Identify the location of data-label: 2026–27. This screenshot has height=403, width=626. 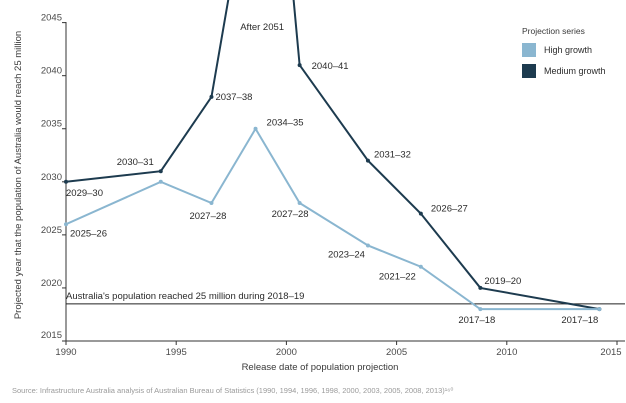
(449, 209).